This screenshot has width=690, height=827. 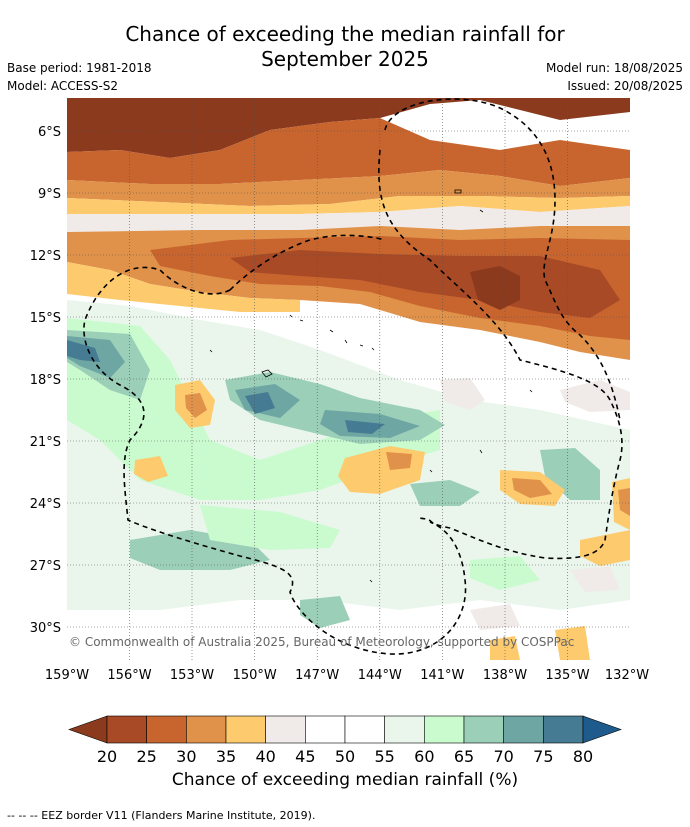 What do you see at coordinates (399, 461) in the screenshot?
I see `dry-spot-3-inner` at bounding box center [399, 461].